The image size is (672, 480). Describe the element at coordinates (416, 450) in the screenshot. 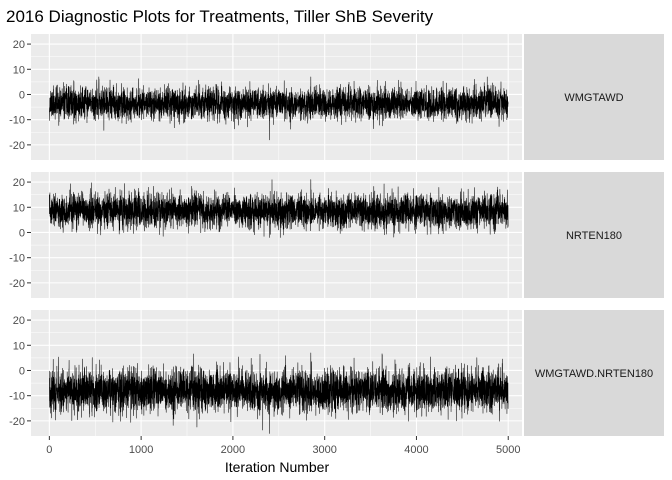

I see `x-tick-label: 4000` at that location.